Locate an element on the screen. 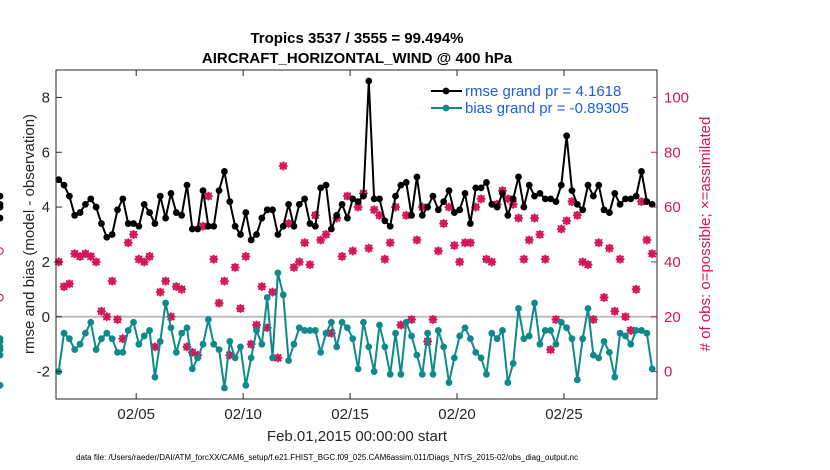 The height and width of the screenshot is (470, 830). y-tick-label: 6 is located at coordinates (46, 152).